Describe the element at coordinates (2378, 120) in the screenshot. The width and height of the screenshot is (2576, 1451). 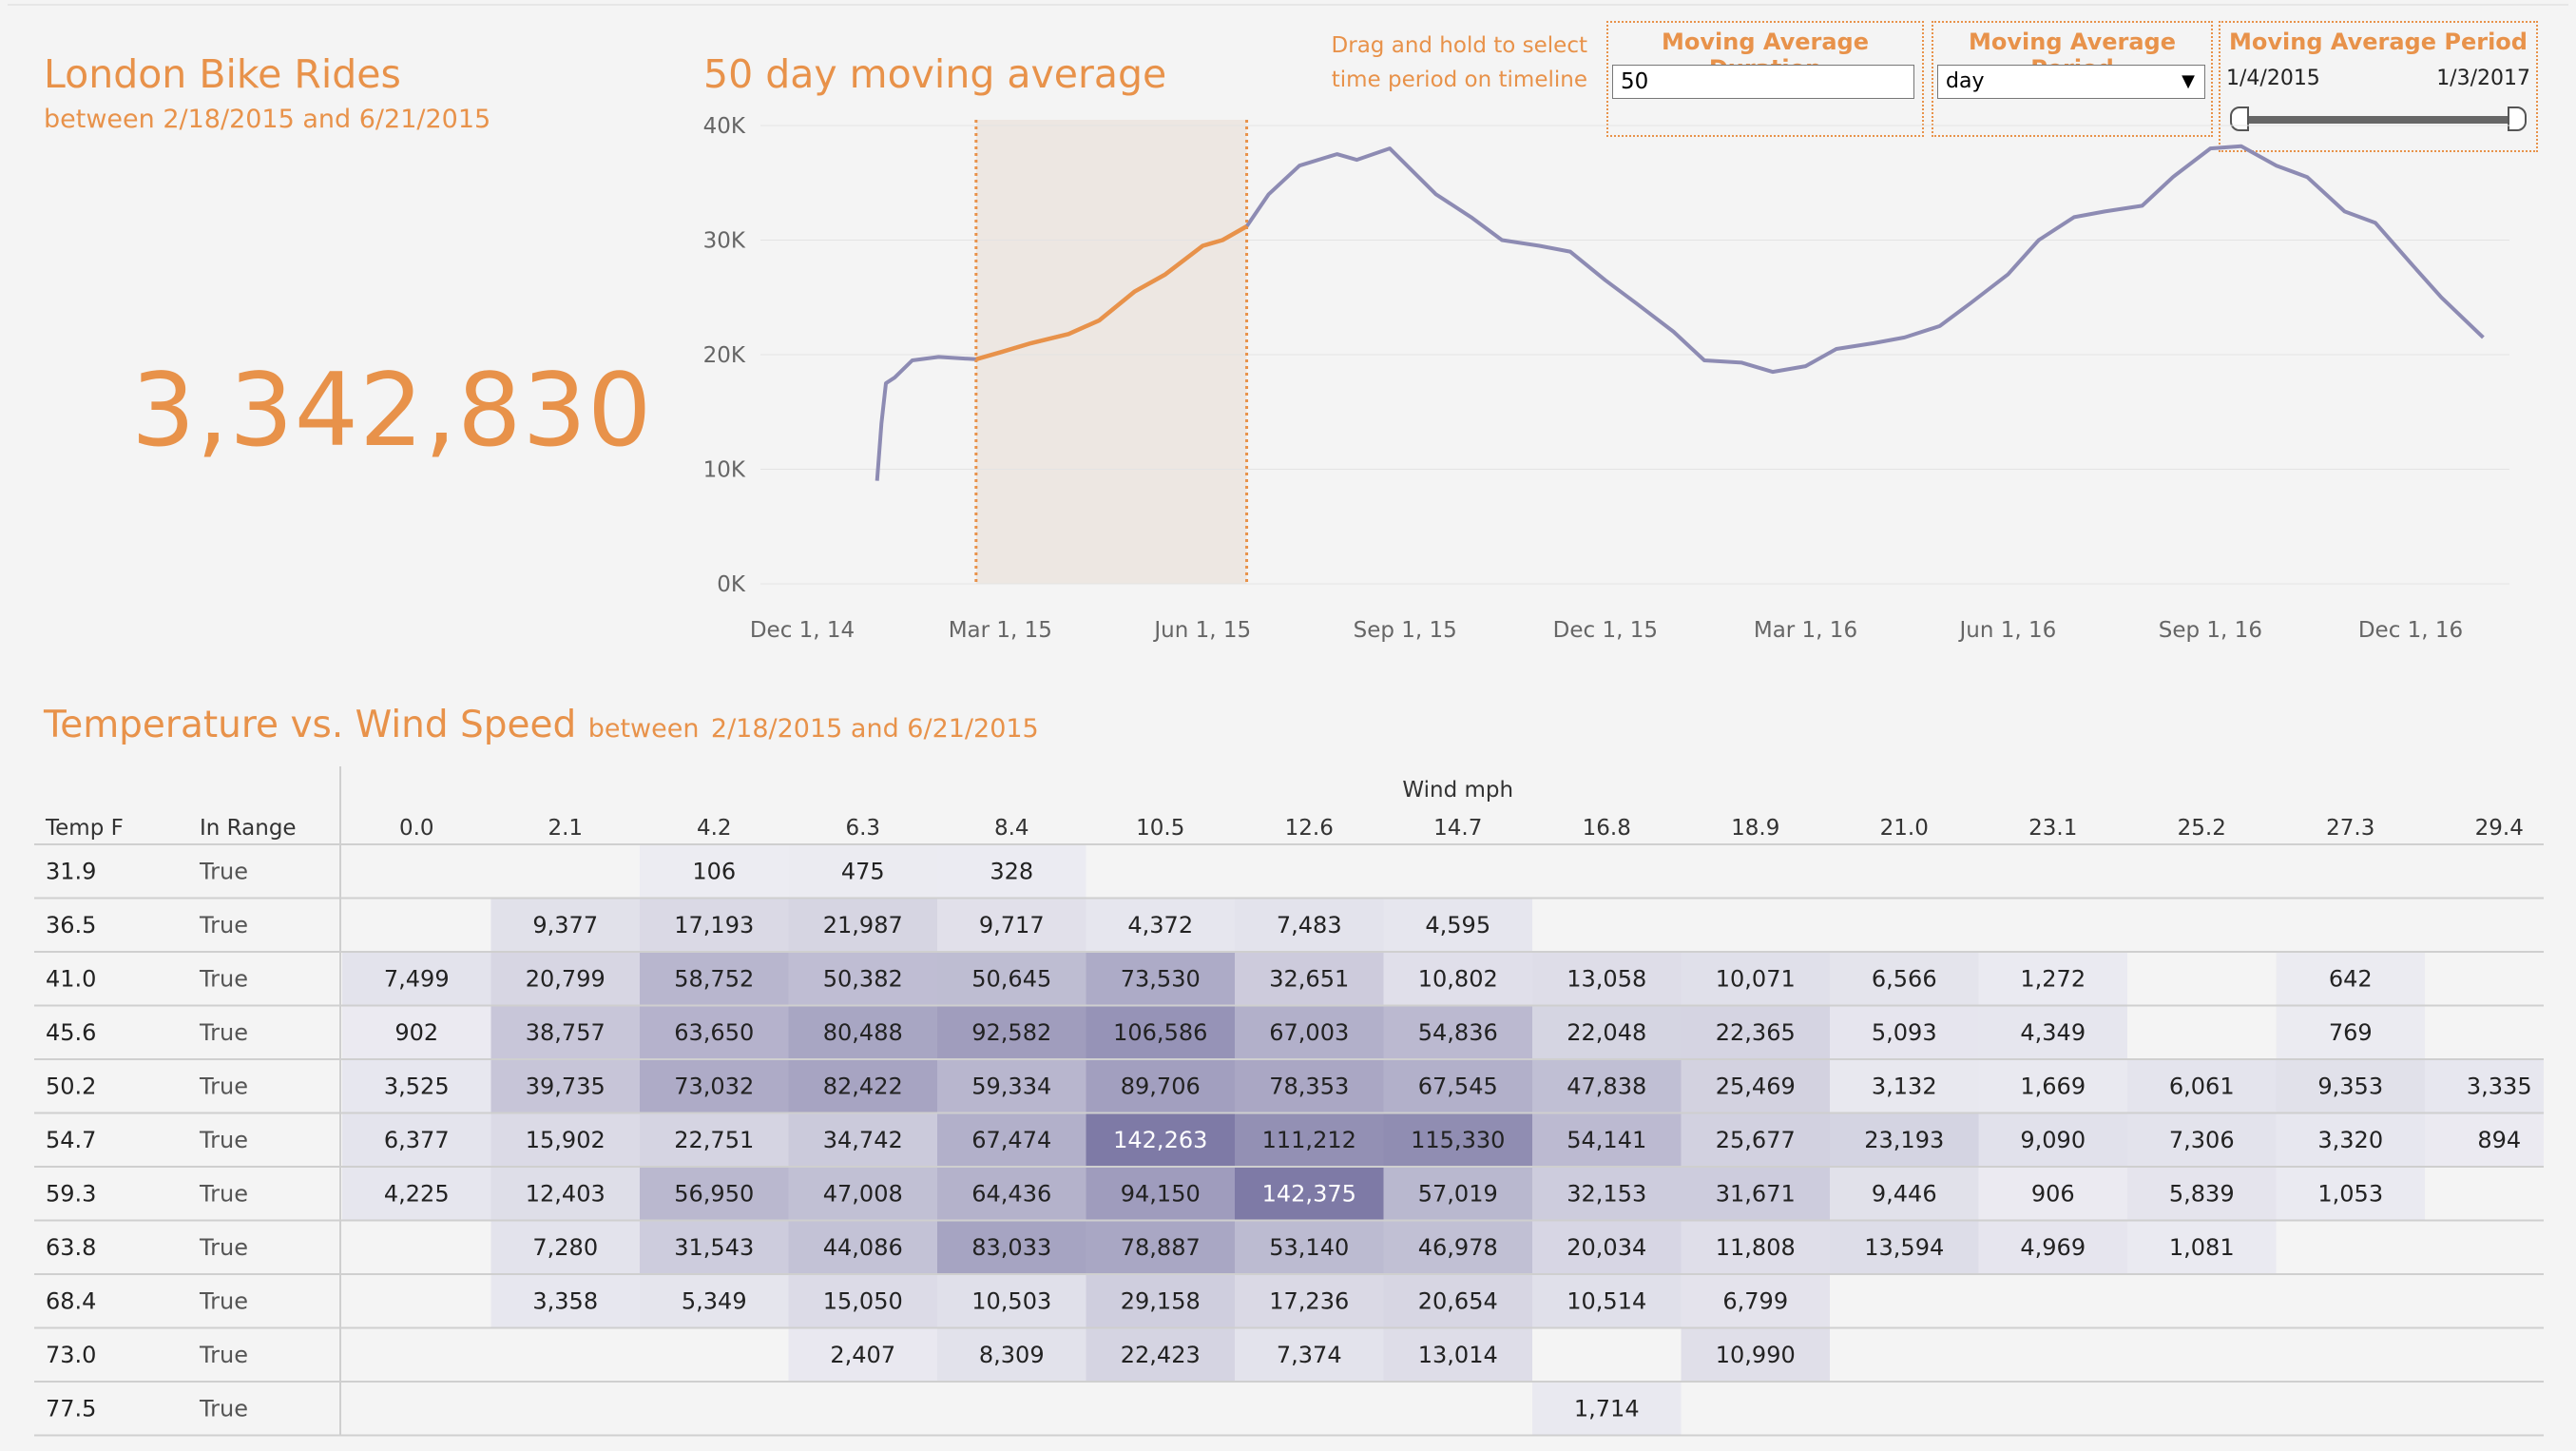
I see `range-slider-track` at that location.